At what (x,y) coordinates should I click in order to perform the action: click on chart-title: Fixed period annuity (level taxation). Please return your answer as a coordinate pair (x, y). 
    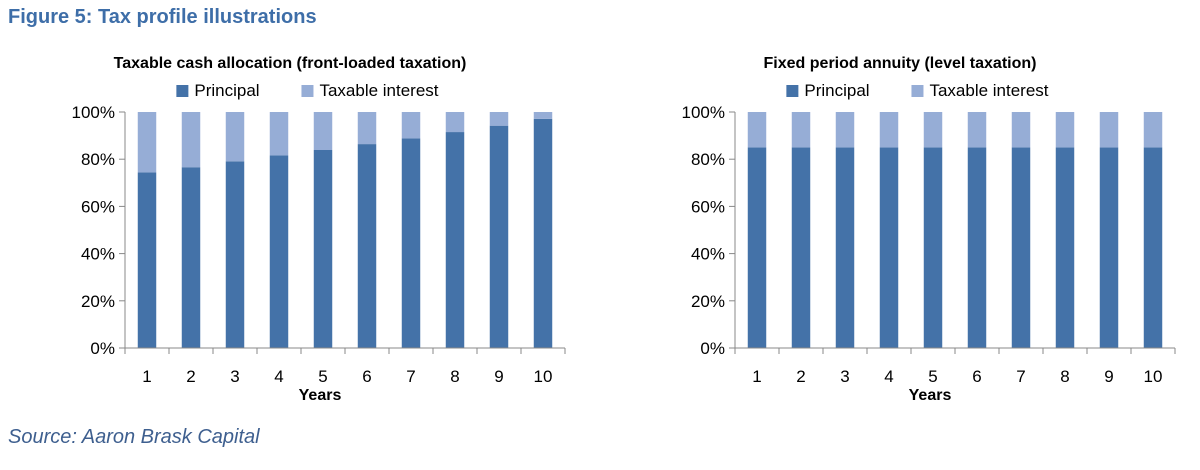
    Looking at the image, I should click on (900, 63).